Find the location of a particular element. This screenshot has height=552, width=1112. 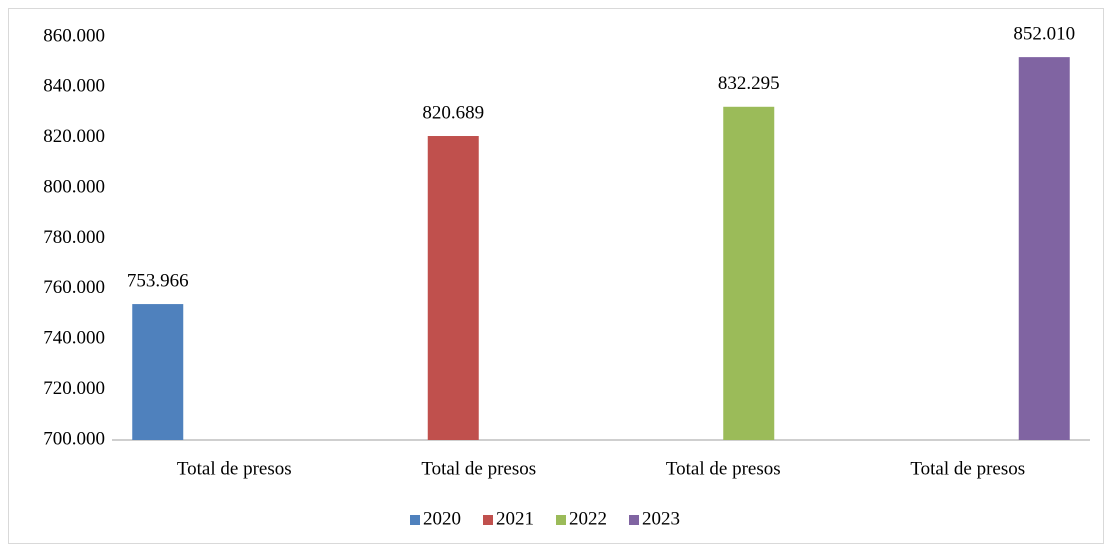

data-label: 753.966 is located at coordinates (158, 280).